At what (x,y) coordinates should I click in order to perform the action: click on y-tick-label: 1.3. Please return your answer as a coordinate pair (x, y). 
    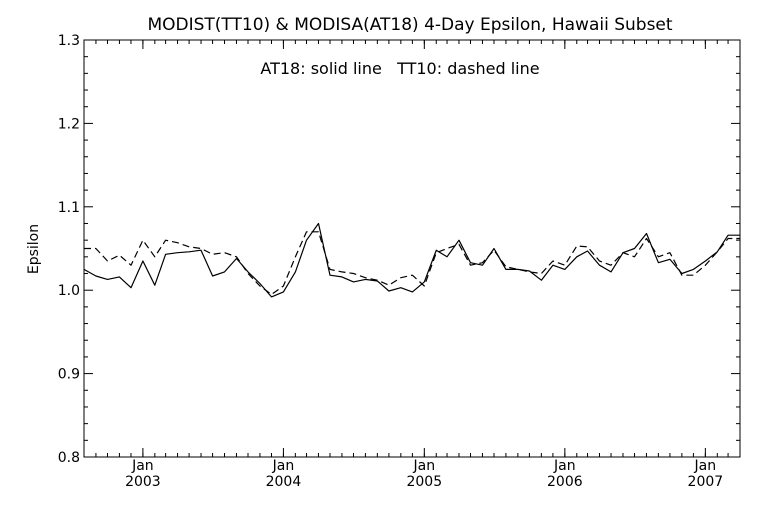
    Looking at the image, I should click on (69, 41).